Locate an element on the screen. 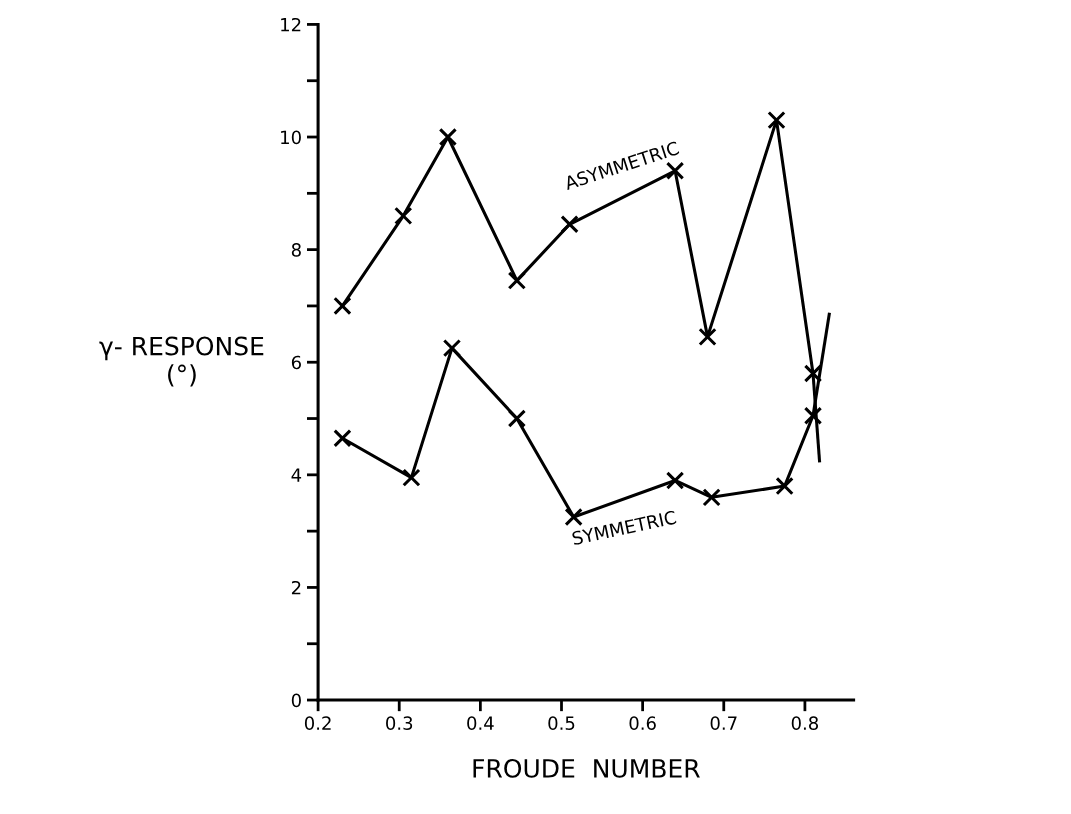 This screenshot has height=814, width=1071. y-tick-label: 4 is located at coordinates (296, 475).